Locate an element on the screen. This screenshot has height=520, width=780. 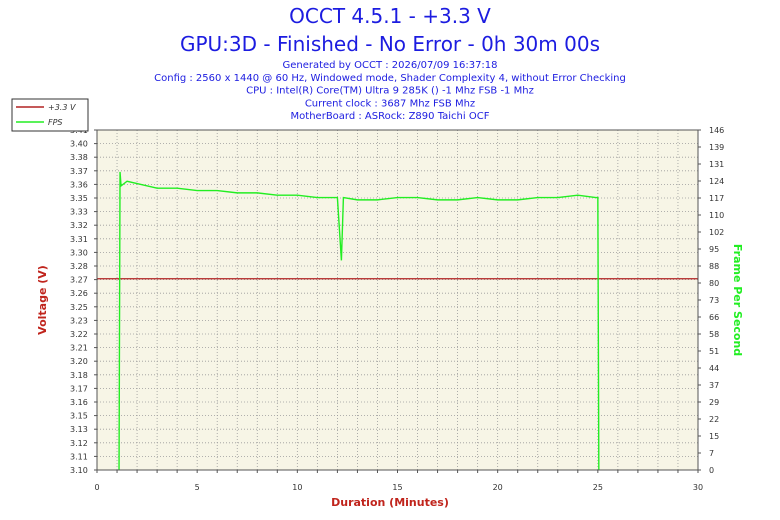
legend-box is located at coordinates (50, 115).